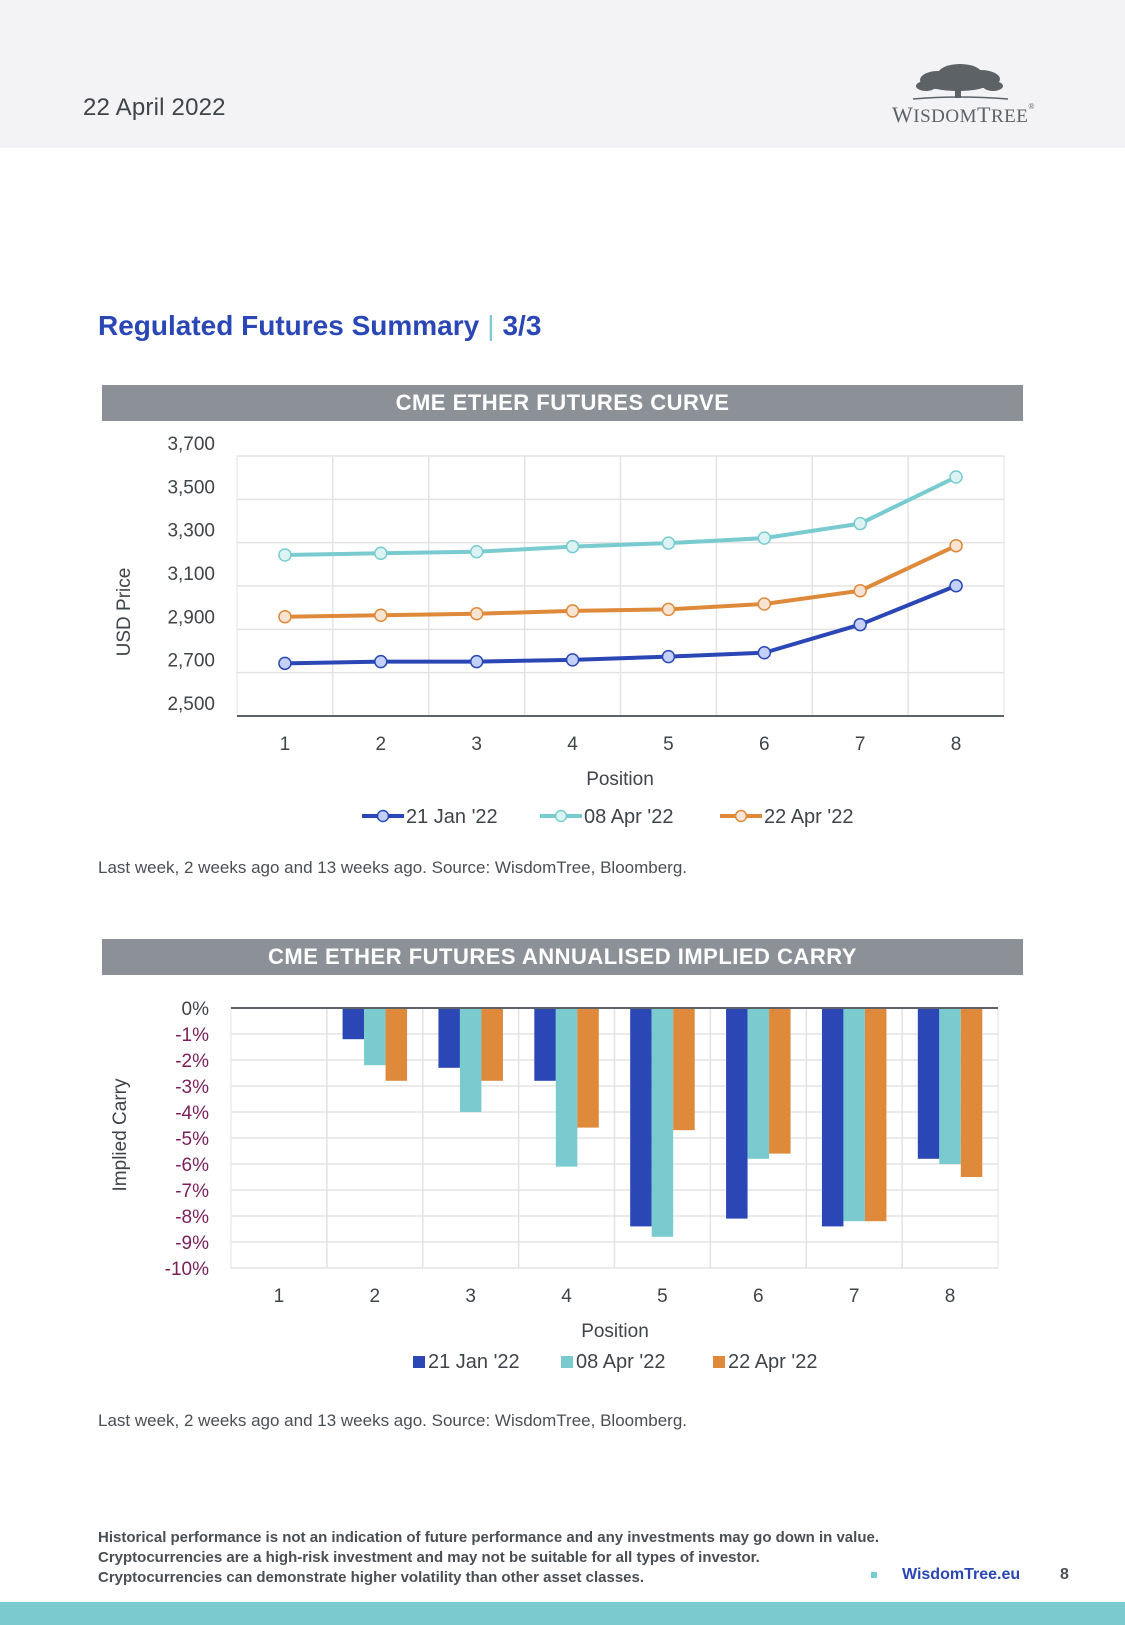  What do you see at coordinates (620, 779) in the screenshot?
I see `x-axis-title: Position` at bounding box center [620, 779].